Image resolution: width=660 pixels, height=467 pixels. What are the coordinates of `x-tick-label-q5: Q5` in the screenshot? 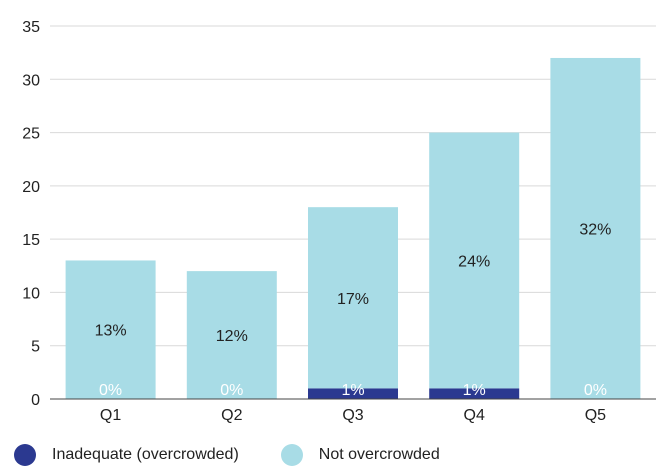 It's located at (595, 415).